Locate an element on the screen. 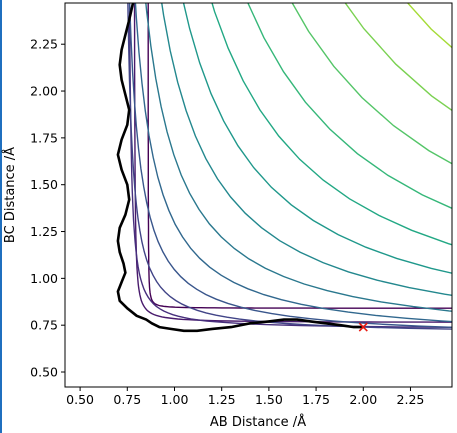 The width and height of the screenshot is (457, 433). x-tick-label: 1.75 is located at coordinates (316, 399).